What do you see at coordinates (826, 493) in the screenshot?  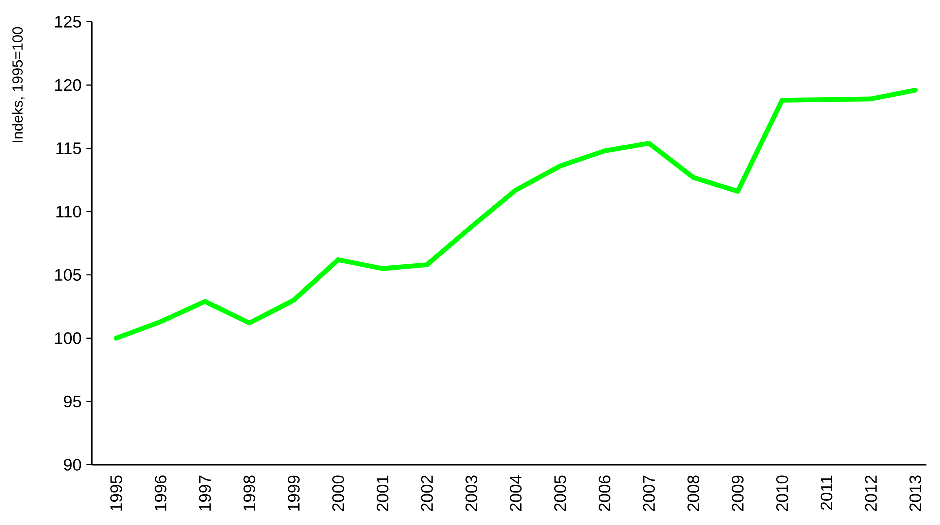 I see `x-tick-label: 2011` at bounding box center [826, 493].